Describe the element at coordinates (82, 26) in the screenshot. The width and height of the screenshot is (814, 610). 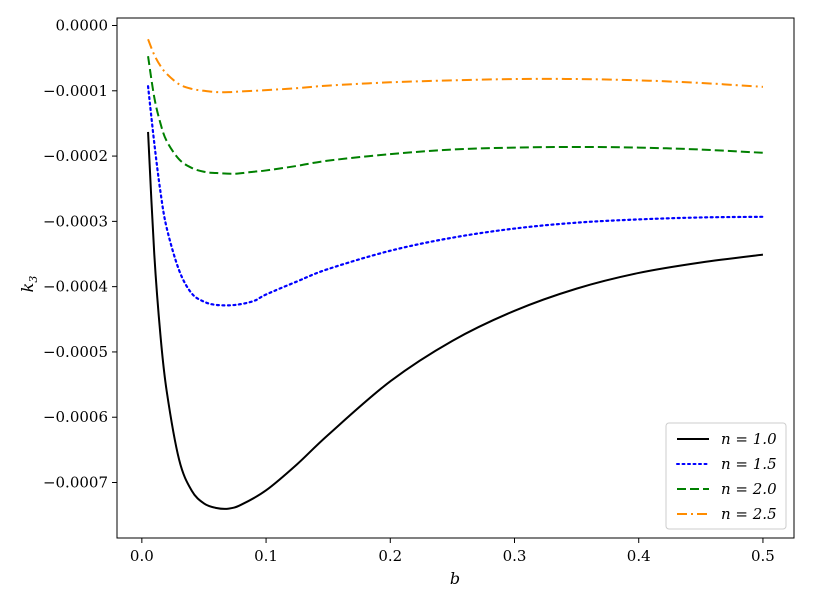
I see `y-tick-label: 0.0000` at that location.